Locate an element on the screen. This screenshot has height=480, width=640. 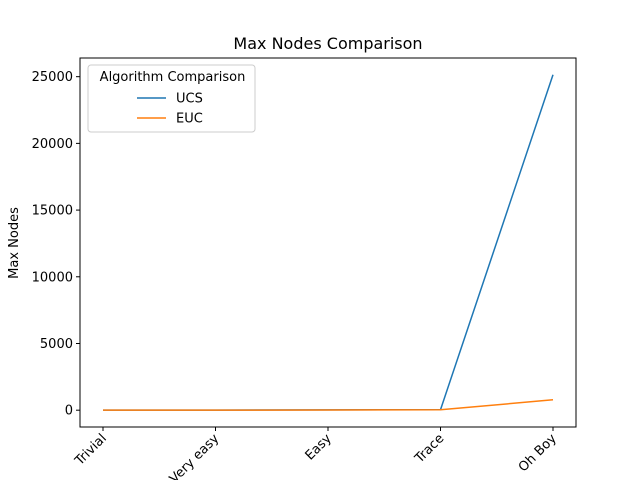
y-axis-label: Max Nodes is located at coordinates (14, 243).